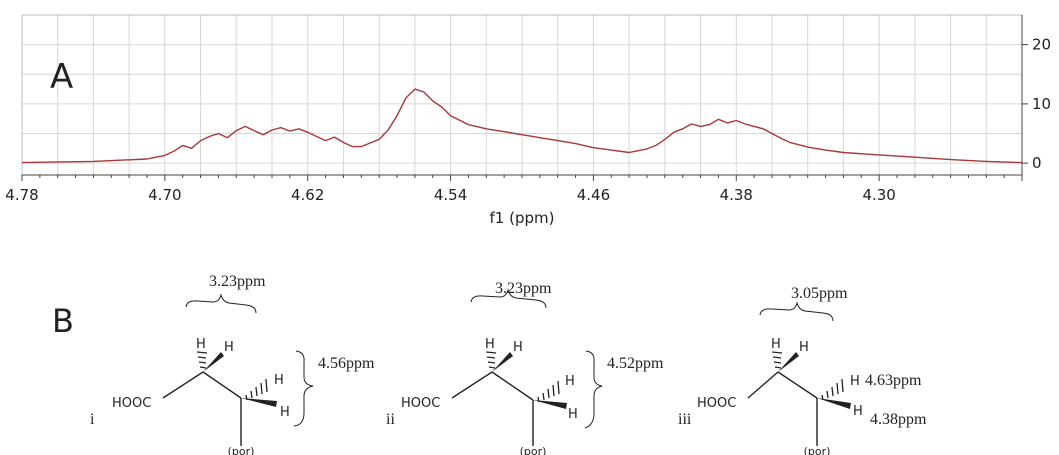  What do you see at coordinates (593, 195) in the screenshot?
I see `x-tick-label: 4.46` at bounding box center [593, 195].